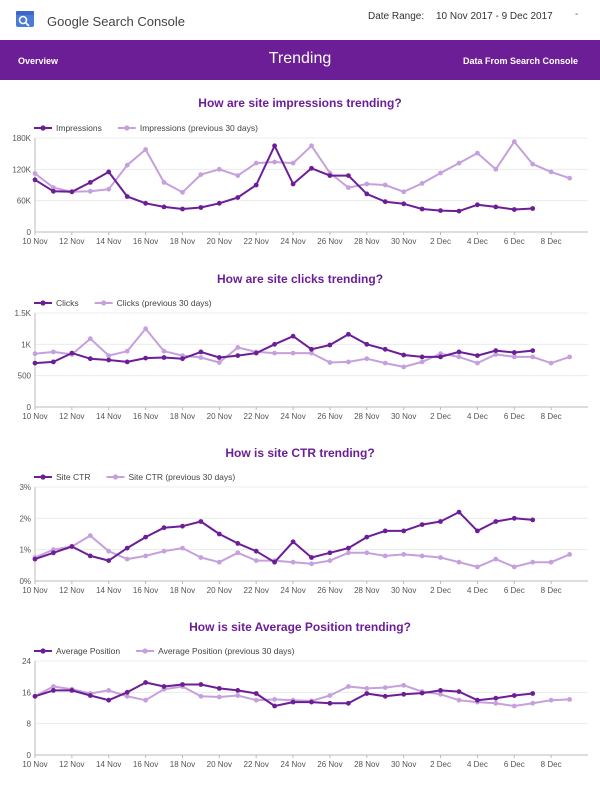  What do you see at coordinates (215, 651) in the screenshot?
I see `legend-entry-1: Average Position (previous 30 days)` at bounding box center [215, 651].